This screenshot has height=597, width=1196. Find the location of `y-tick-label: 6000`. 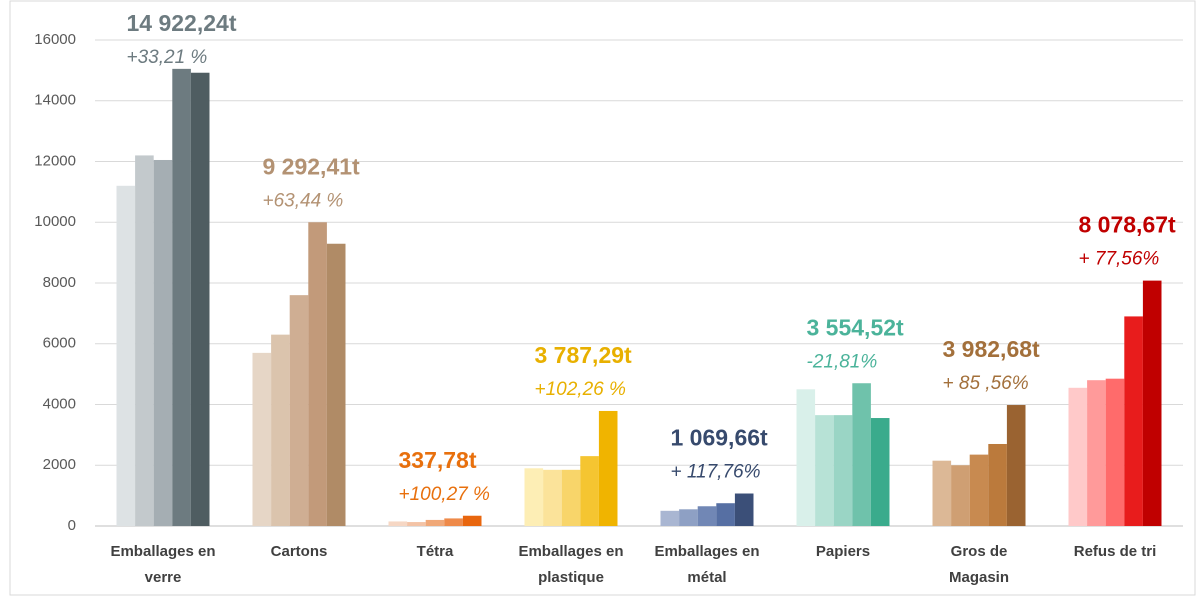

y-tick-label: 6000 is located at coordinates (59, 343).